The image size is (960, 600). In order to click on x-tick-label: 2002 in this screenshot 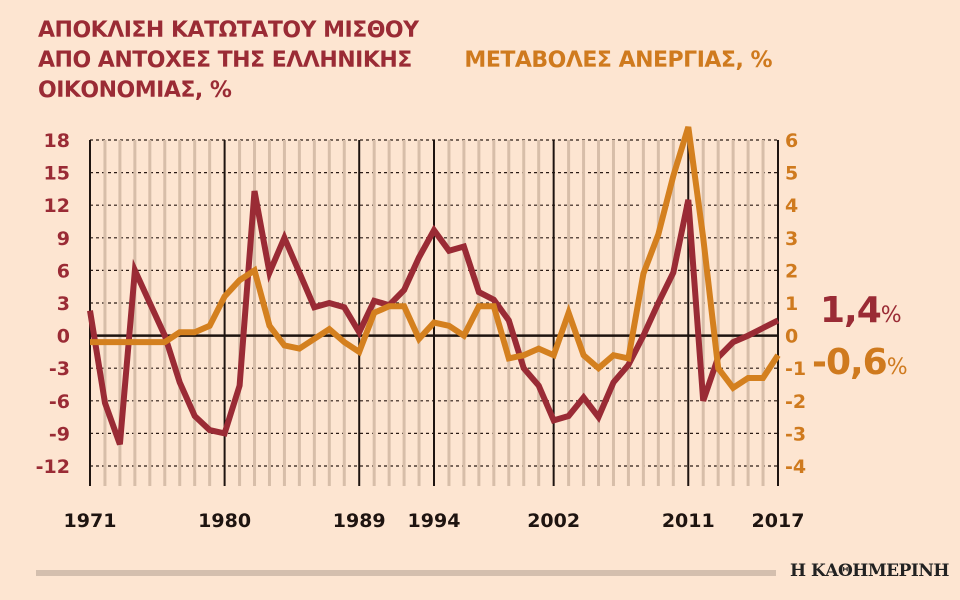, I will do `click(553, 521)`.